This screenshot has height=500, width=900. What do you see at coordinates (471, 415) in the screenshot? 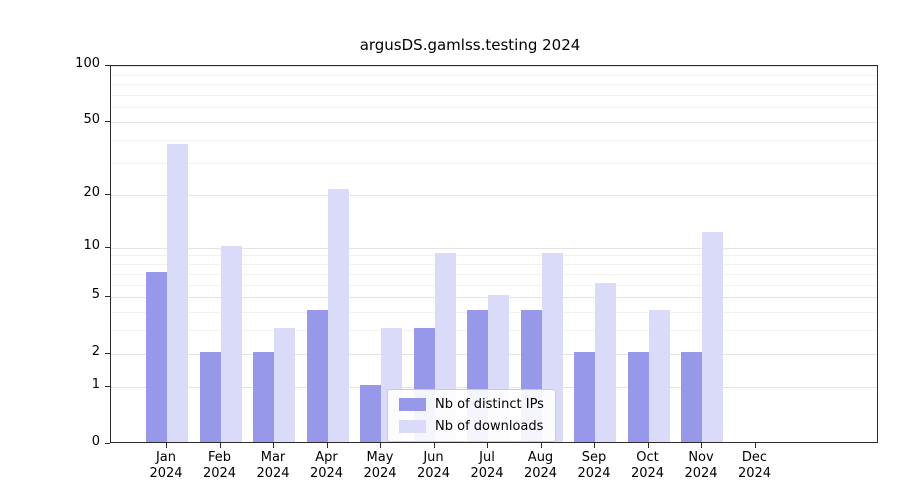
I see `legend: Nb of distinct IPs Nb of downloads` at bounding box center [471, 415].